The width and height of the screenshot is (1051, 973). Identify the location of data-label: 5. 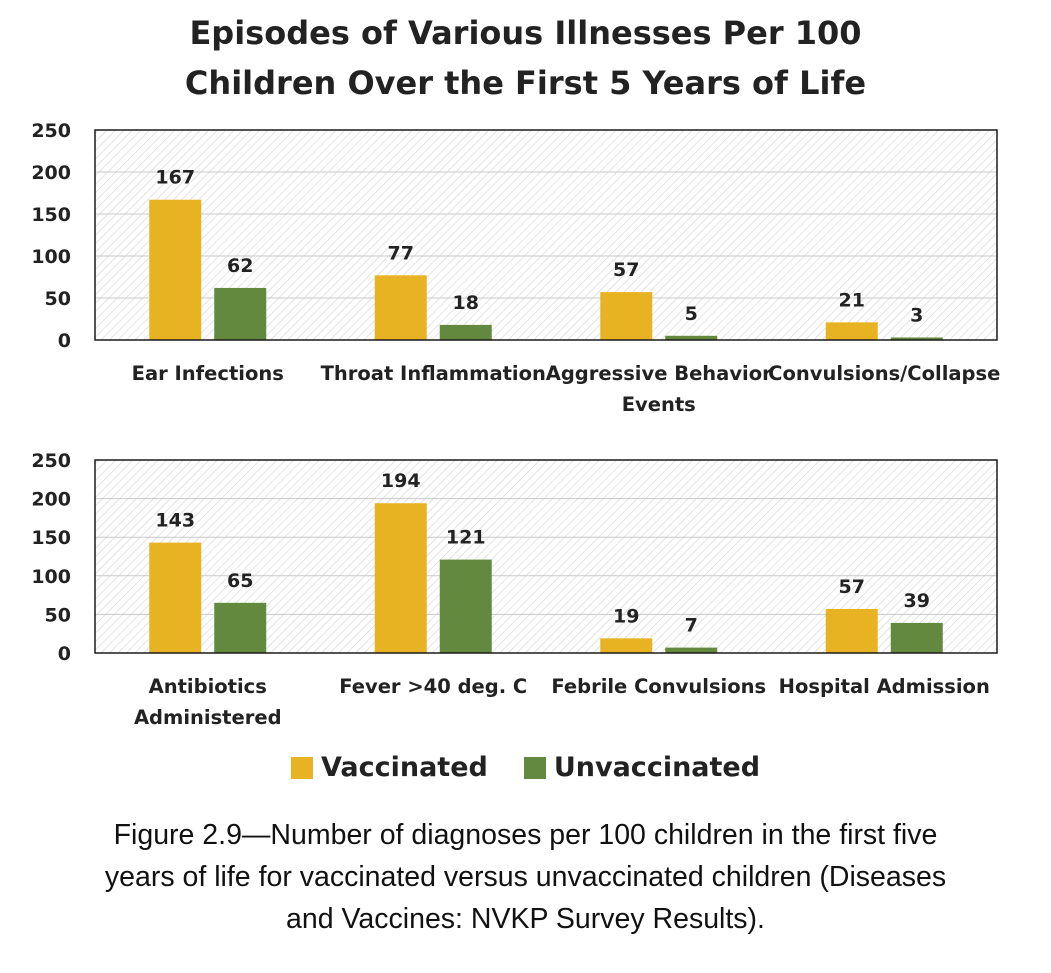
(691, 314).